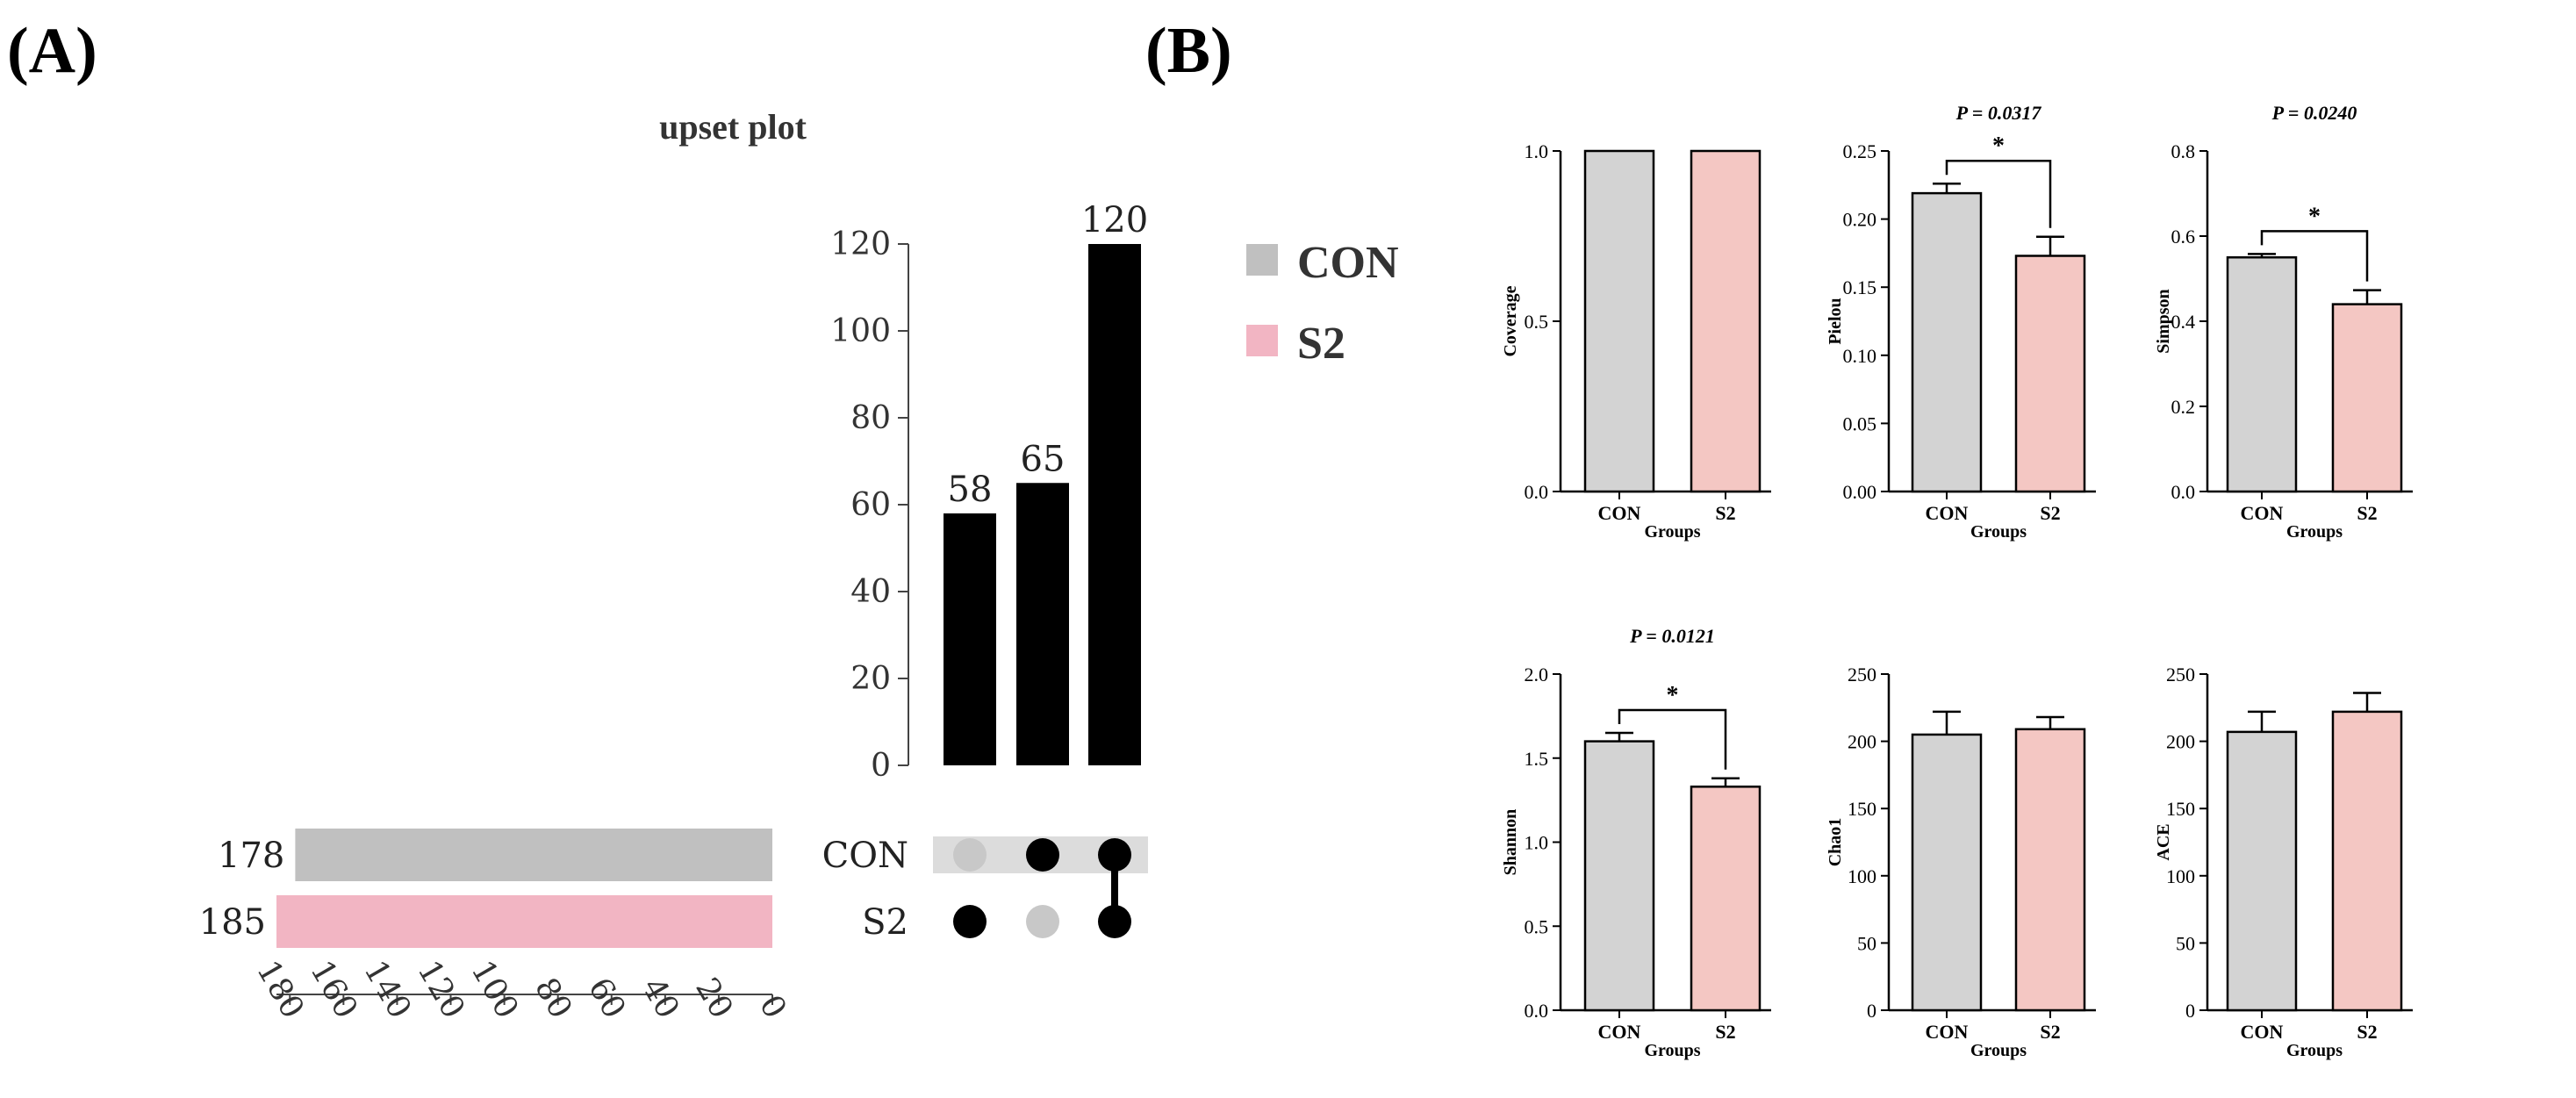  Describe the element at coordinates (660, 998) in the screenshot. I see `set-size-tick-label: 40` at that location.